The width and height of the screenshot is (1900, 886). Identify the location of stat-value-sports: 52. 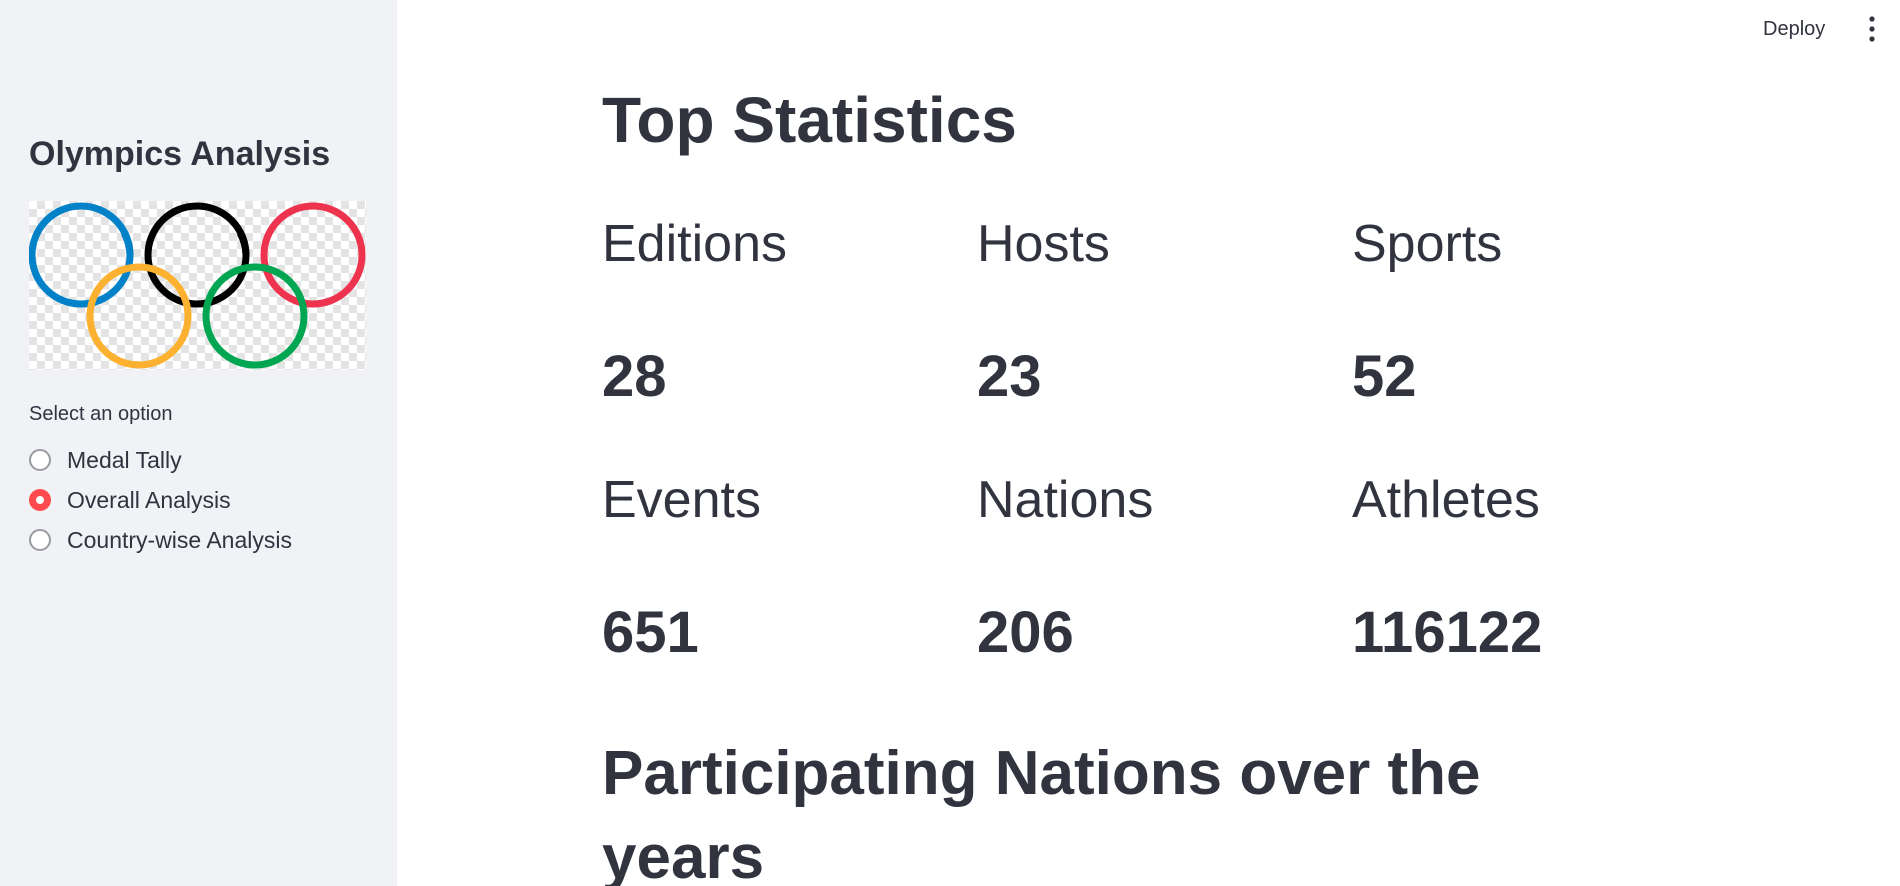
(1384, 376).